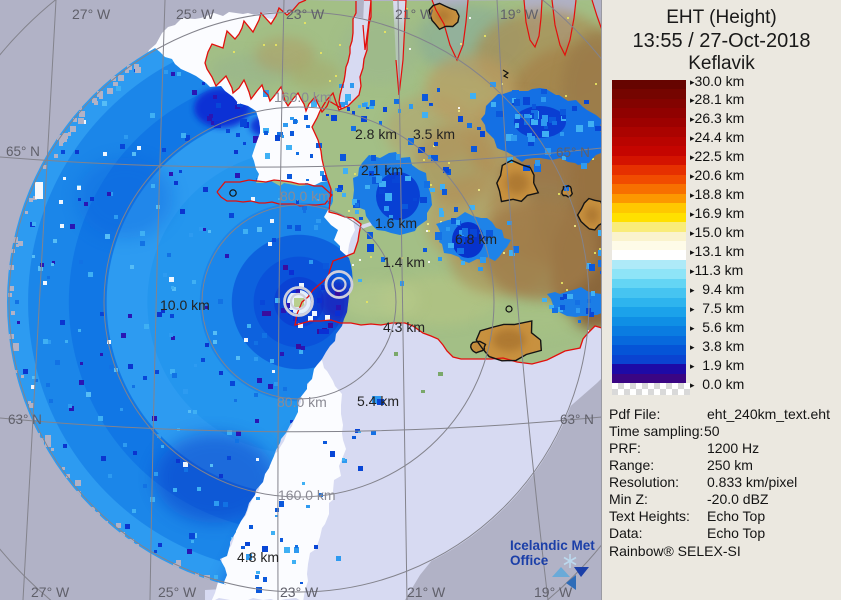 The width and height of the screenshot is (841, 600). What do you see at coordinates (382, 170) in the screenshot?
I see `svg-text: 2.1 km` at bounding box center [382, 170].